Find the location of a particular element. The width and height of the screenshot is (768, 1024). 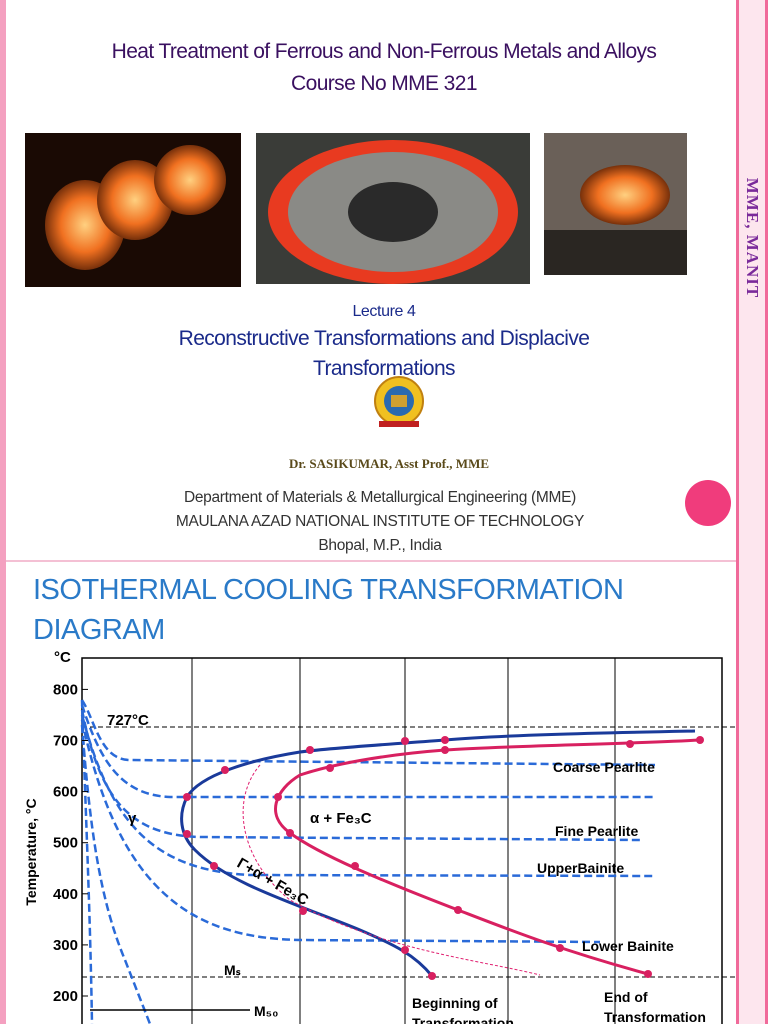

slide-title: DIAGRAM is located at coordinates (99, 630).